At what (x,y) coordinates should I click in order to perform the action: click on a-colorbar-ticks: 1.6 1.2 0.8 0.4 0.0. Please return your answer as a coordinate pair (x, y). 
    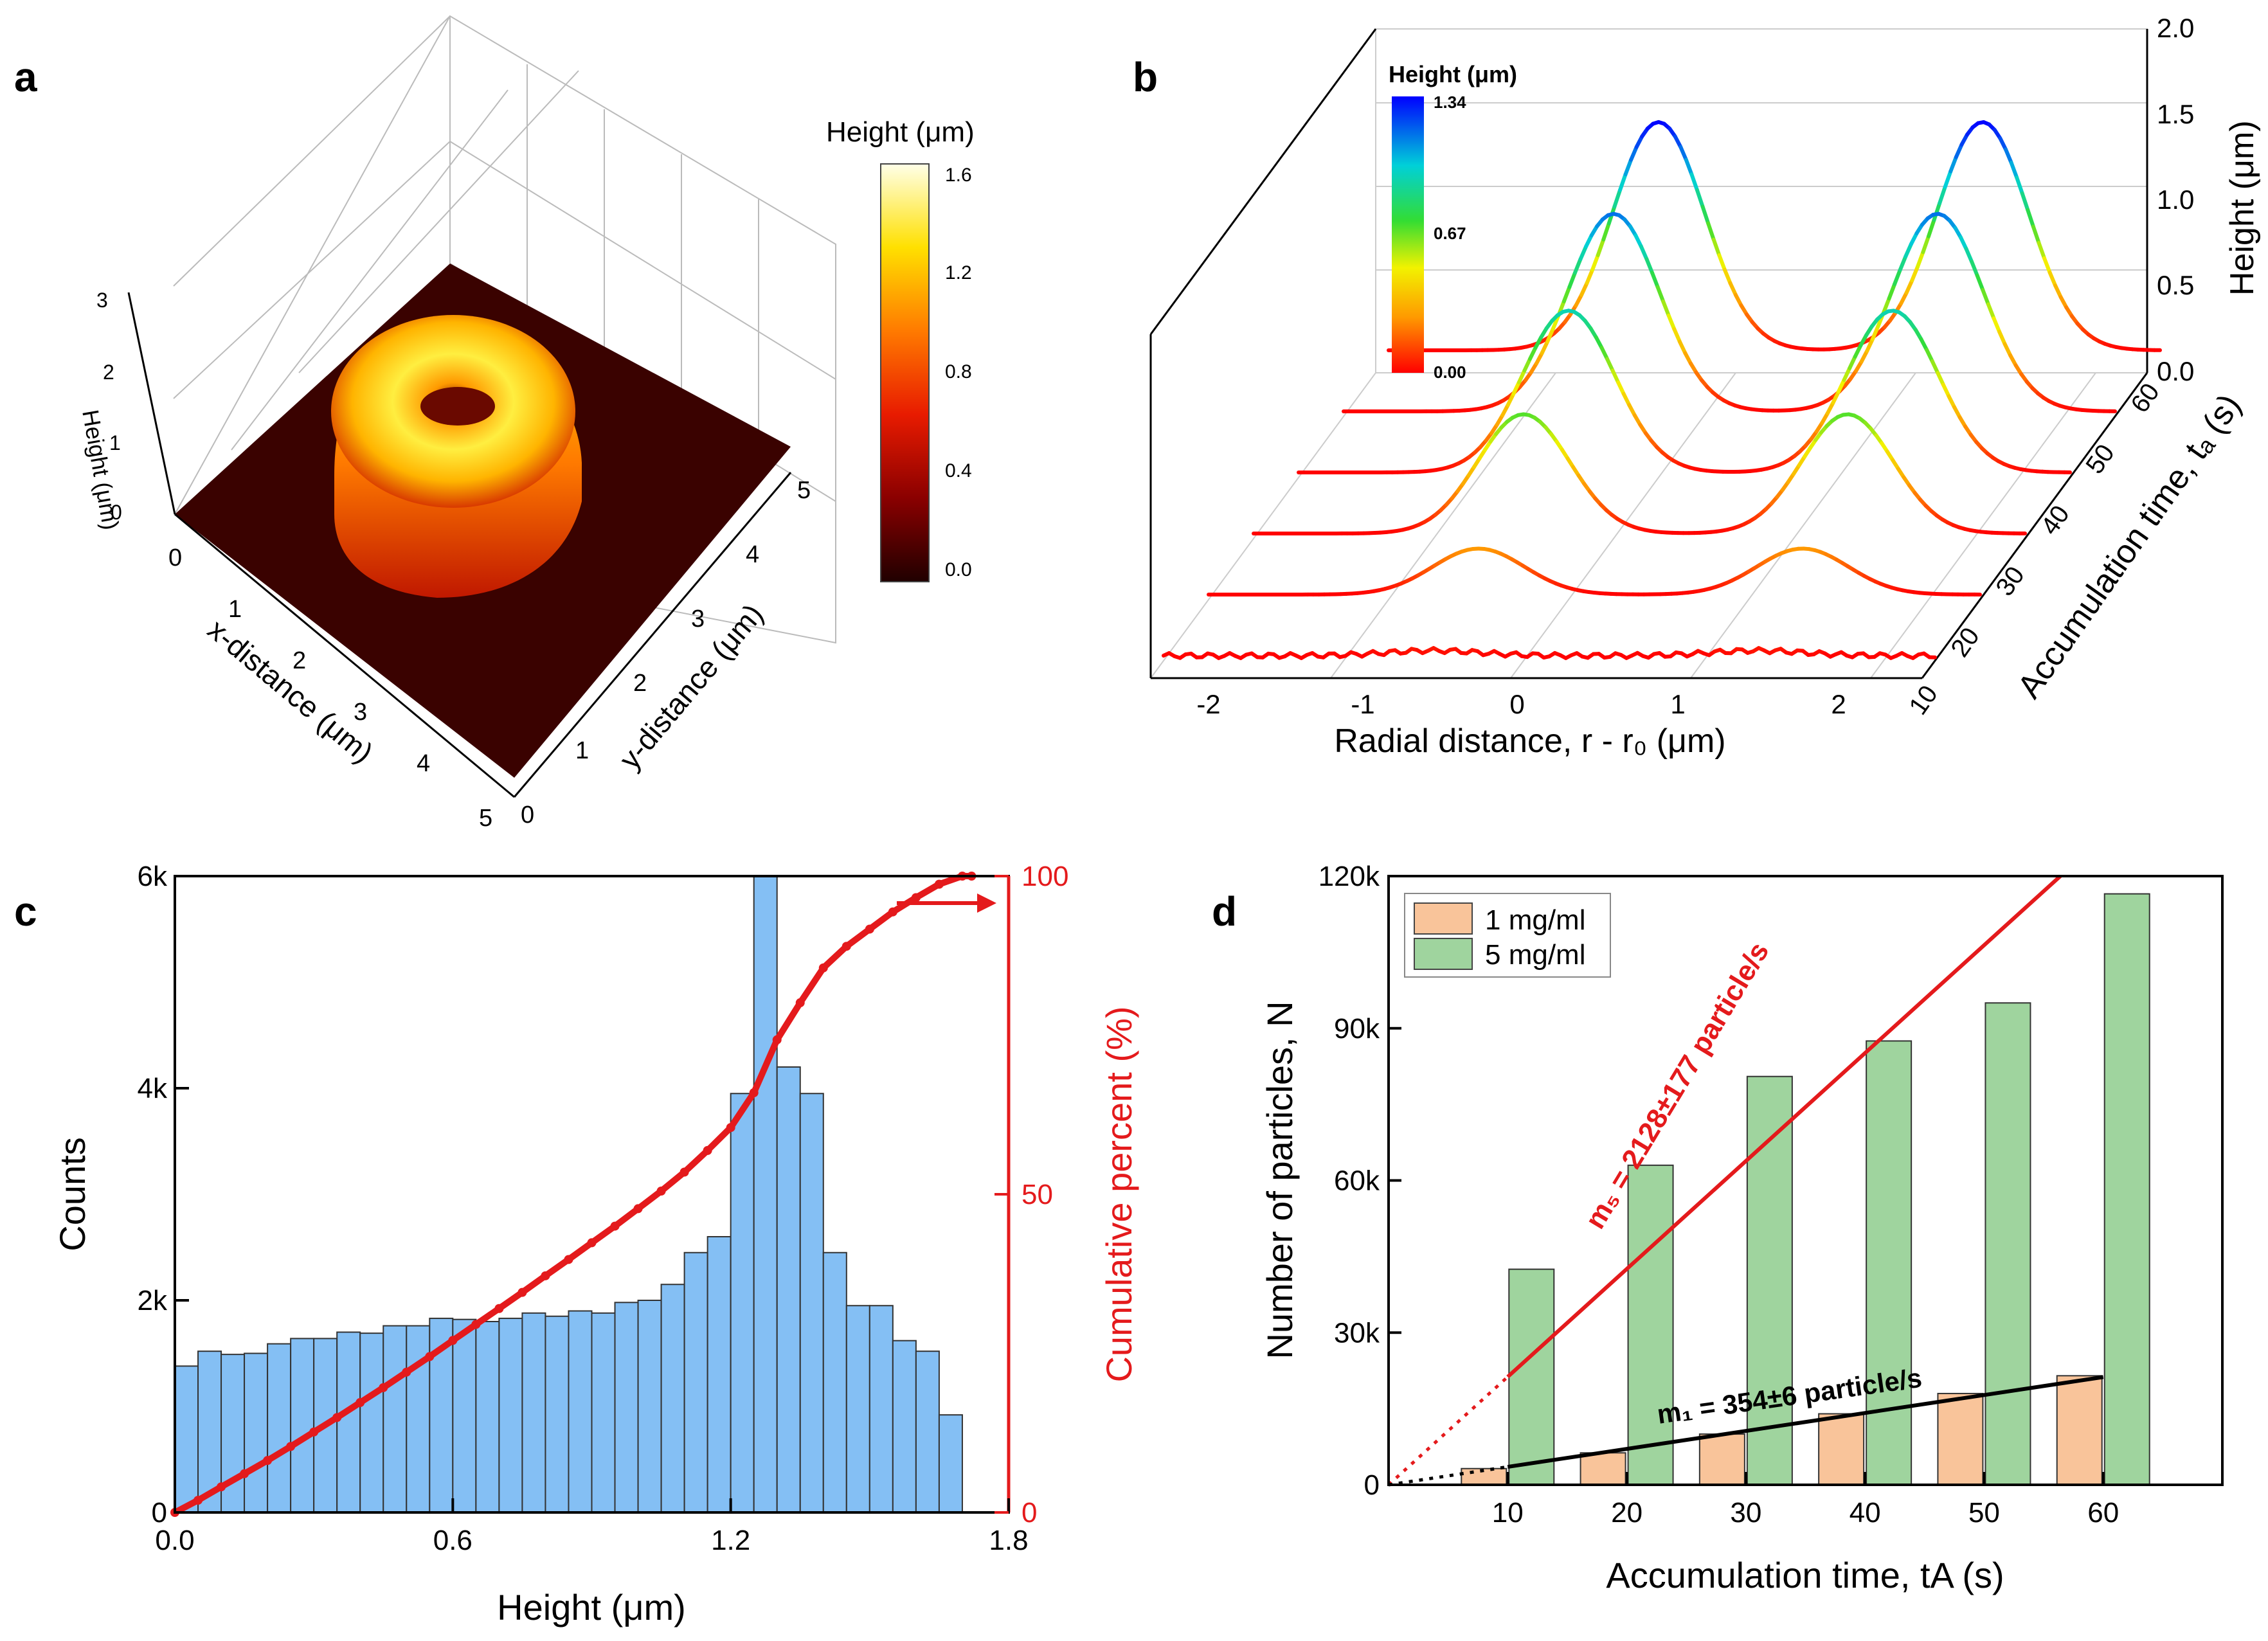
    Looking at the image, I should click on (959, 372).